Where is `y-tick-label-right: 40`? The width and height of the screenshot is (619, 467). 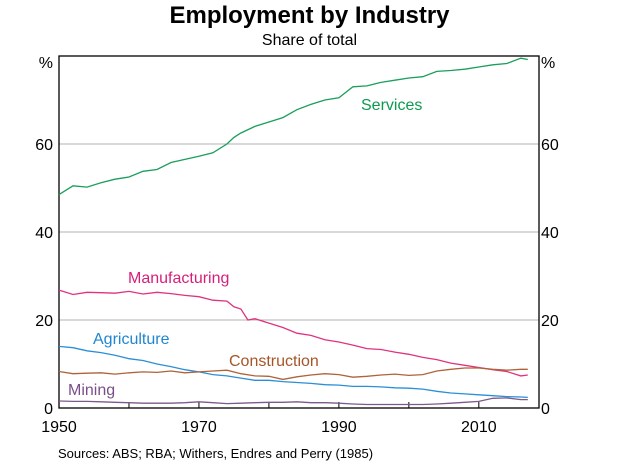
y-tick-label-right: 40 is located at coordinates (550, 233).